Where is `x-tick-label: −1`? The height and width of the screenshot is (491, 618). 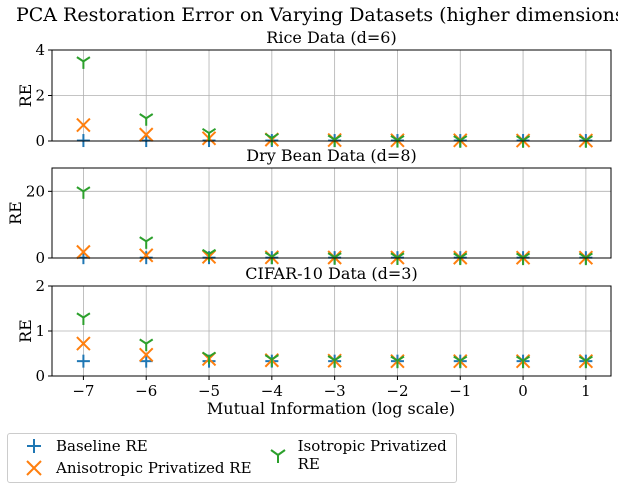
x-tick-label: −1 is located at coordinates (460, 391).